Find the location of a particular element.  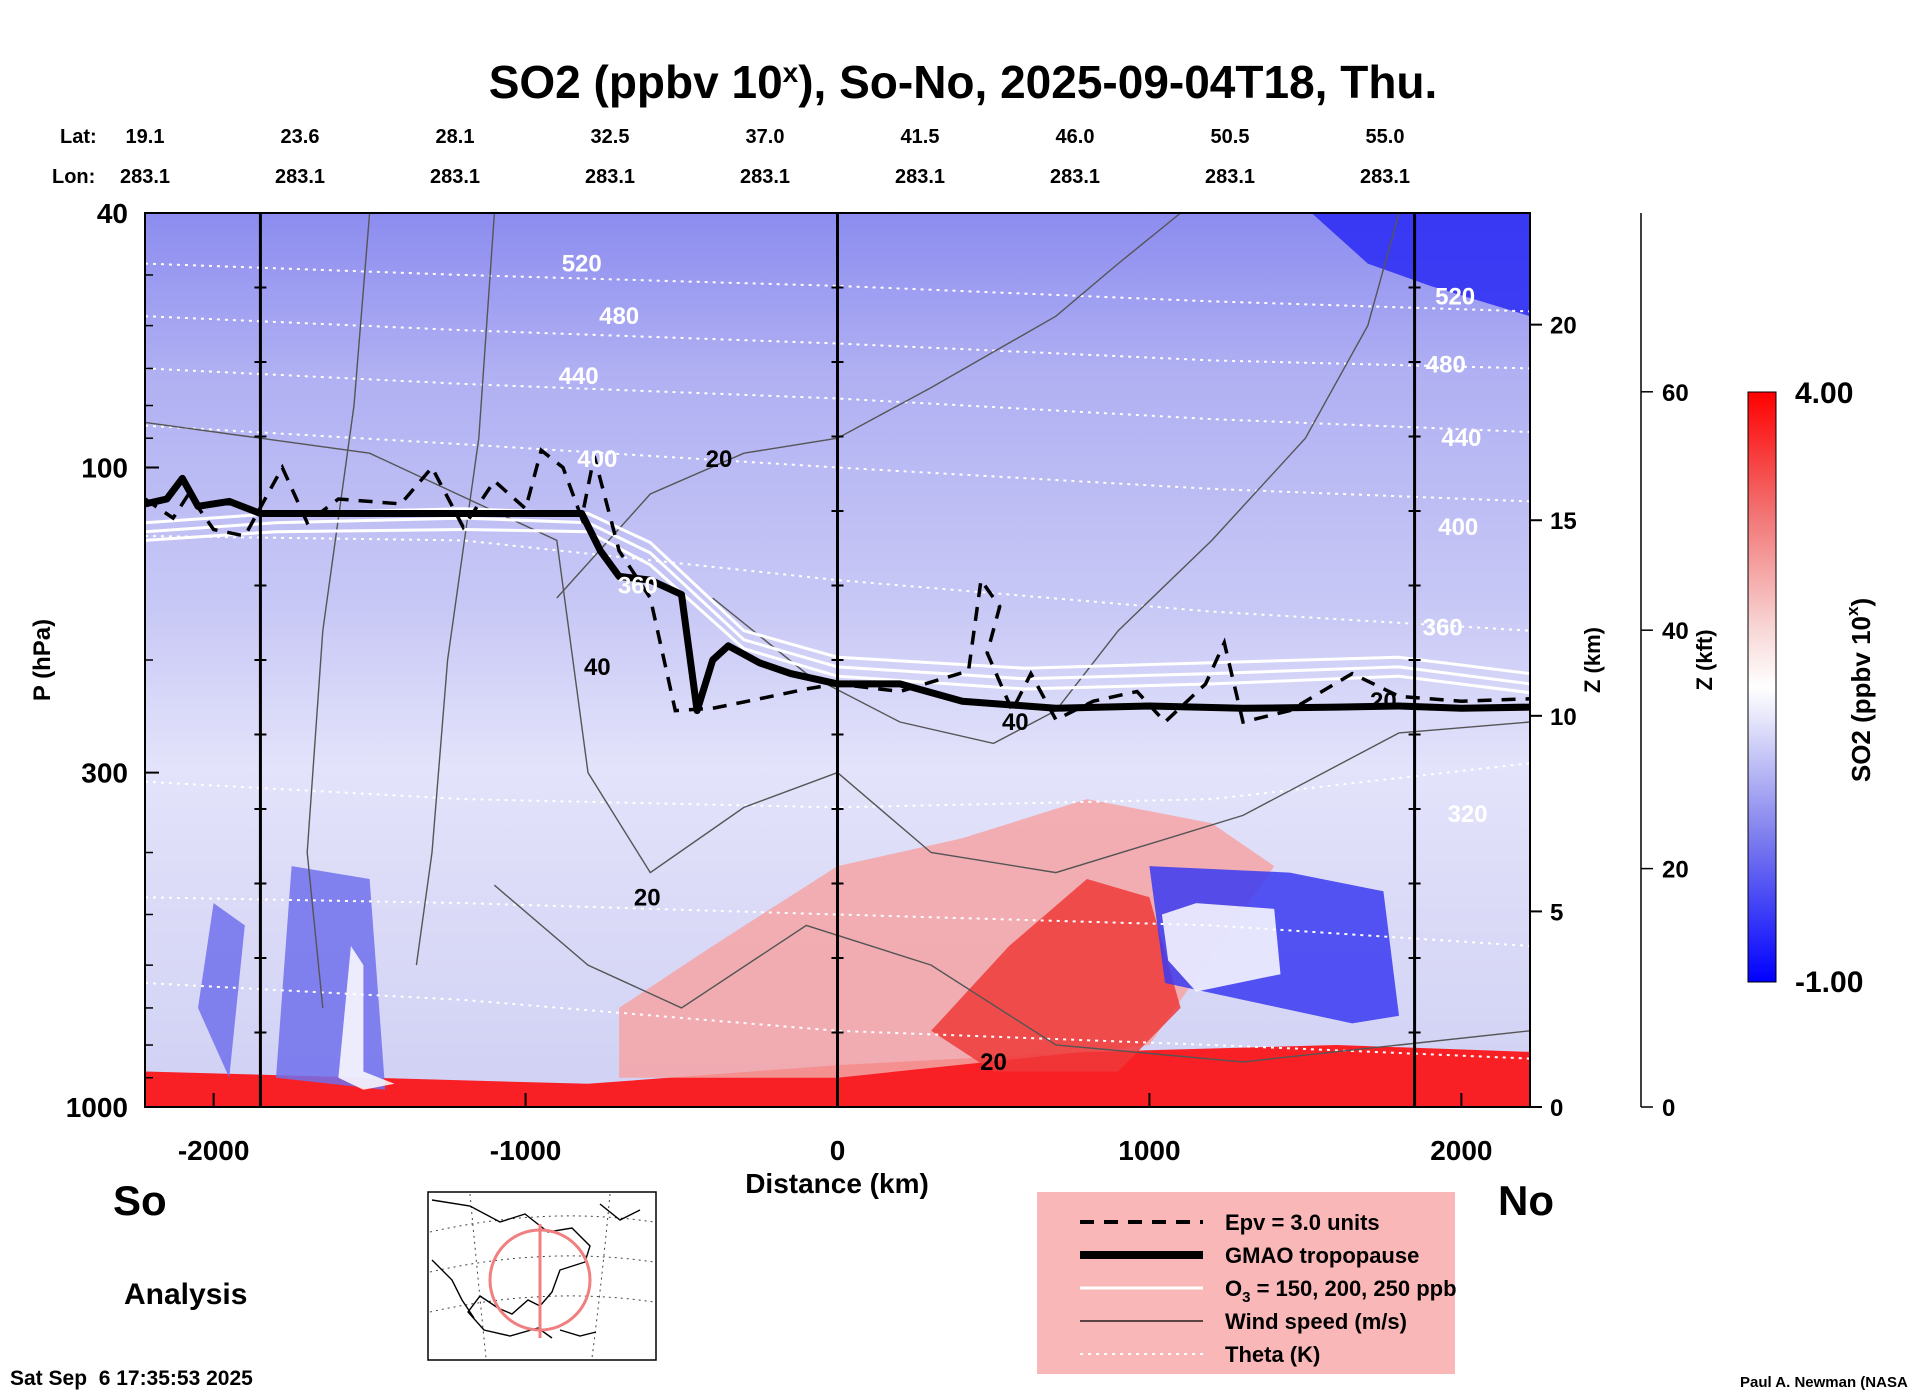

legend-label-1: GMAO tropopause is located at coordinates (1322, 1255).